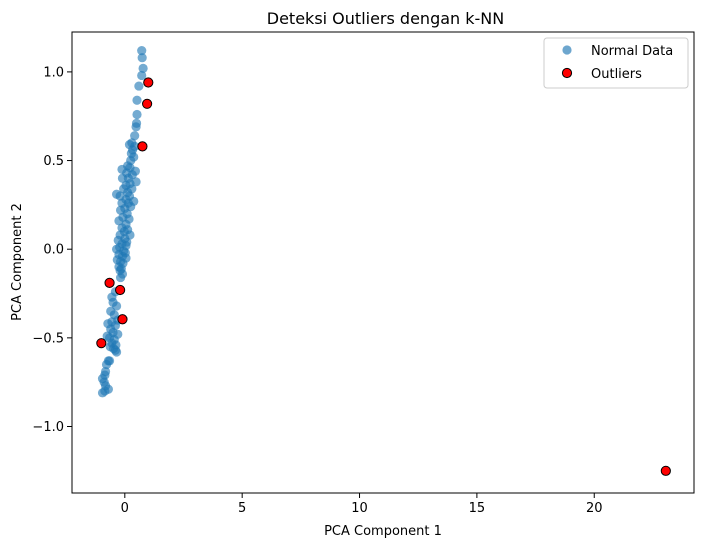 Image resolution: width=702 pixels, height=547 pixels. I want to click on y-tick-label: 0.5, so click(53, 161).